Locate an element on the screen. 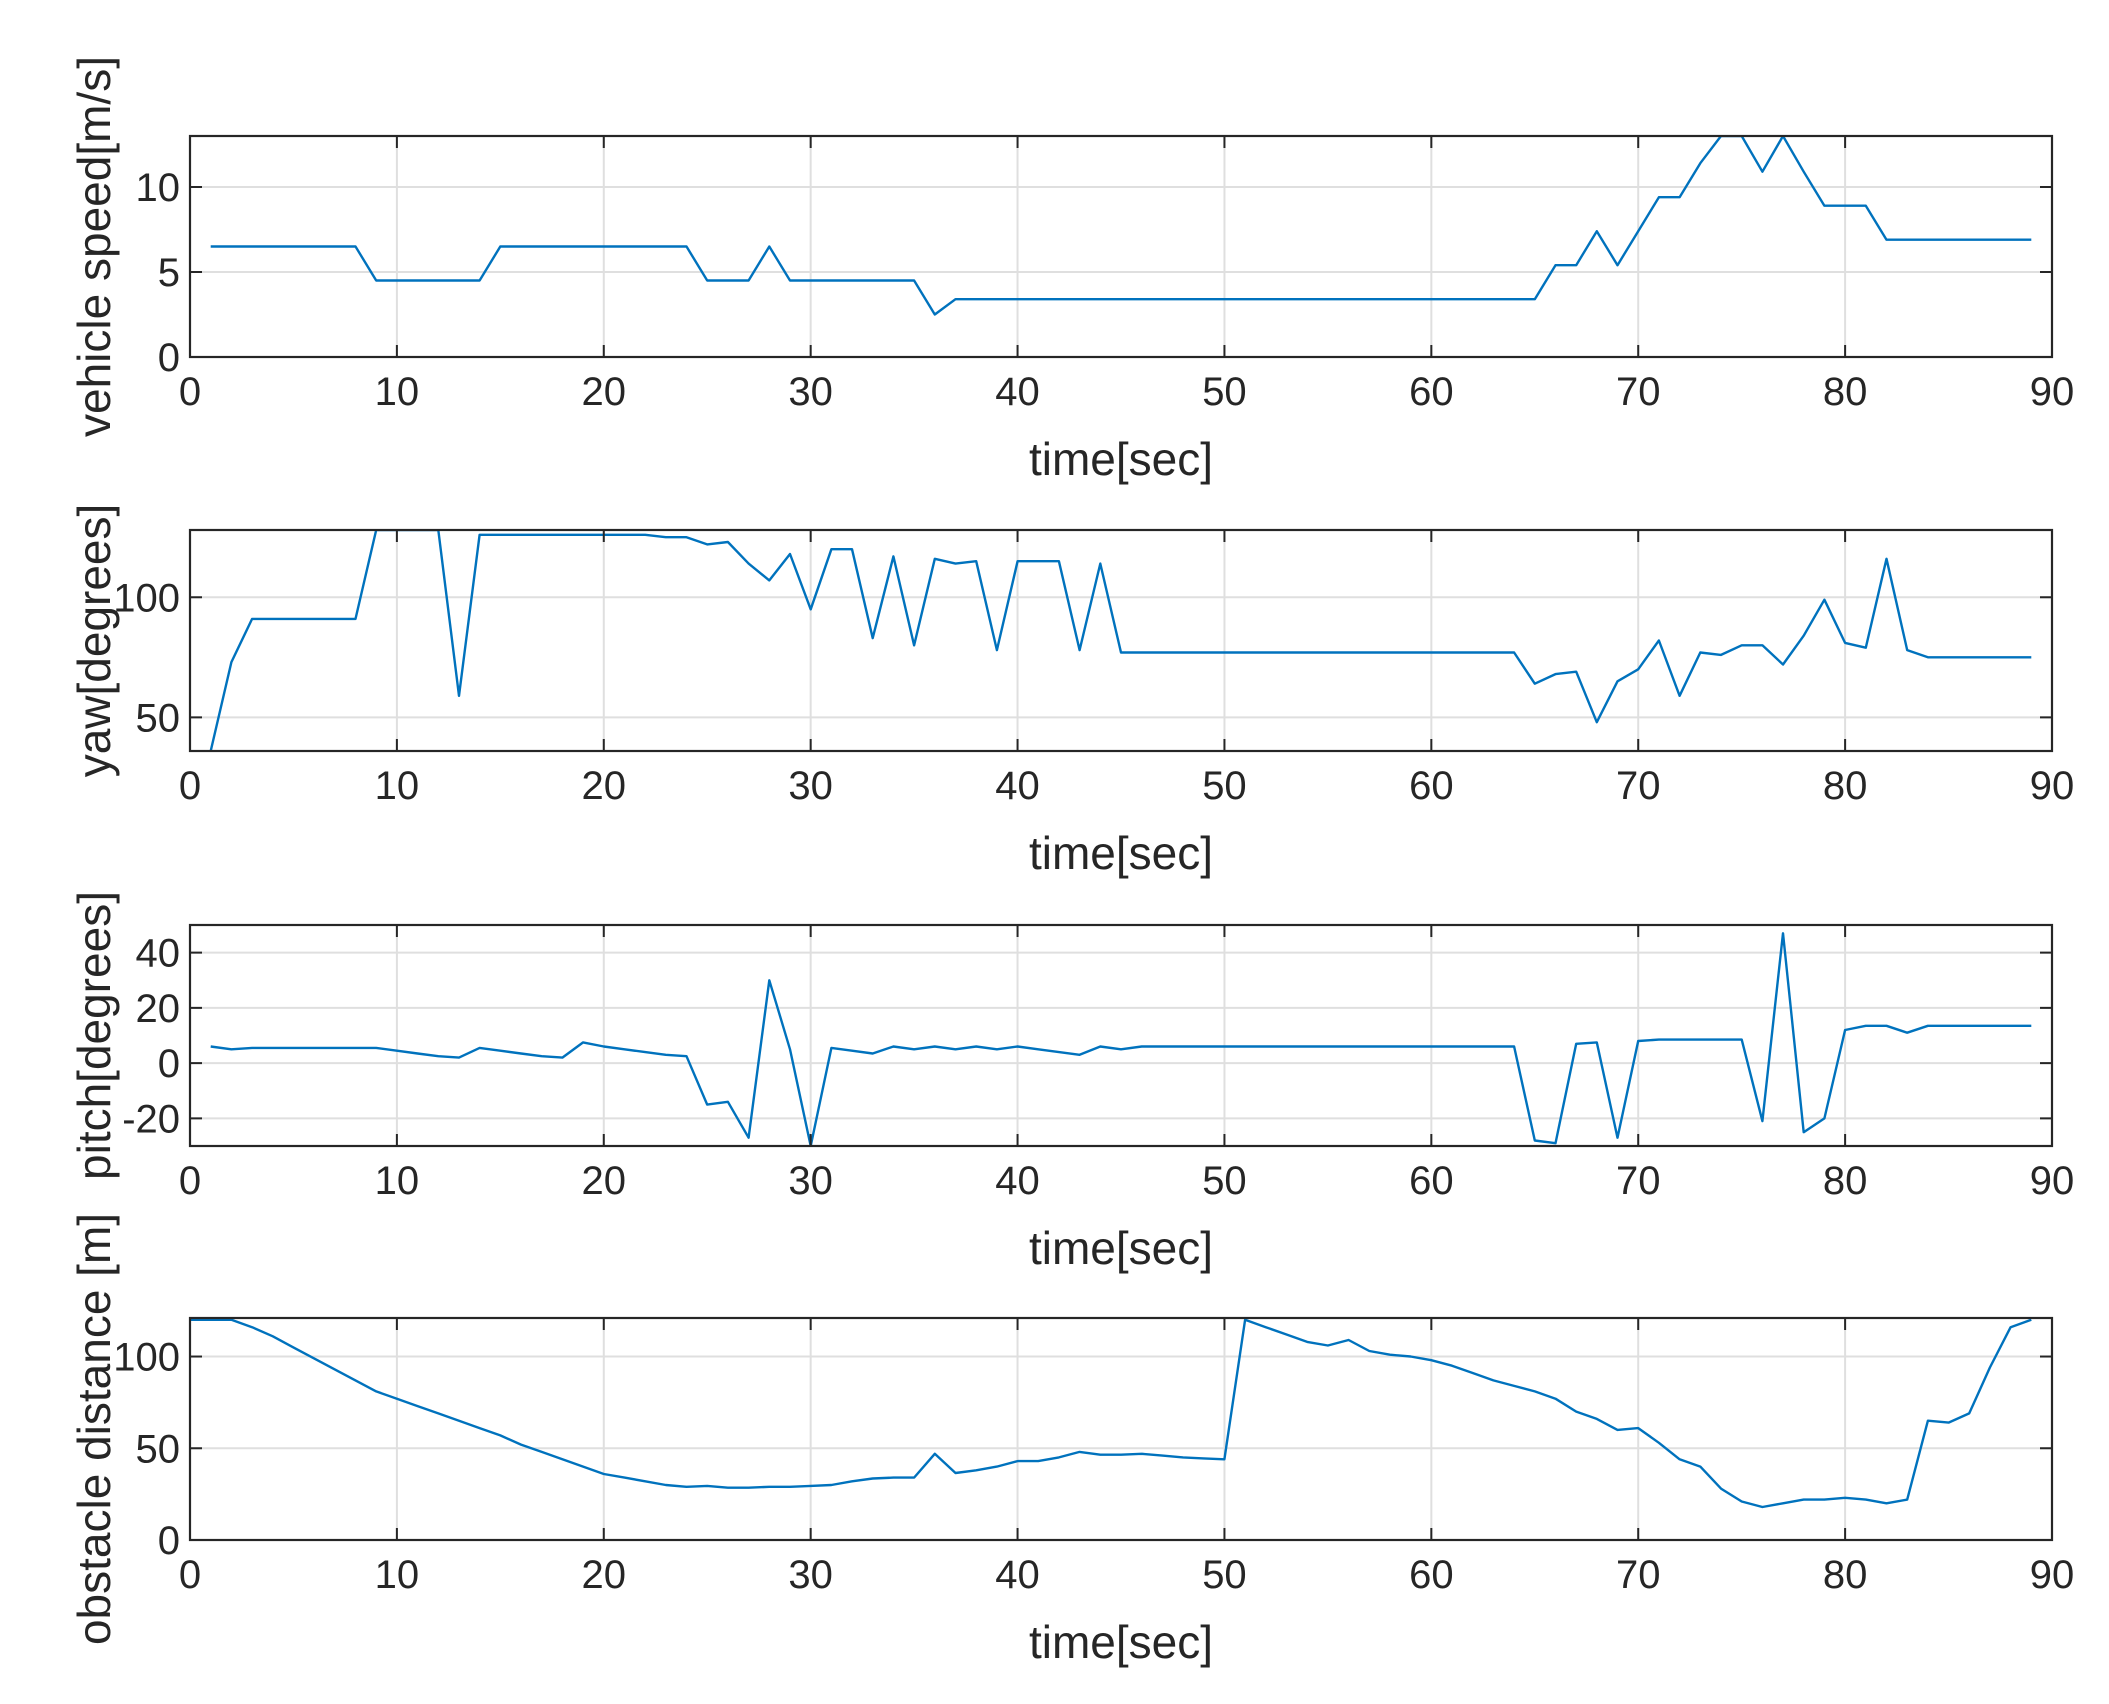 This screenshot has width=2109, height=1704. series-line-pitch is located at coordinates (1121, 1039).